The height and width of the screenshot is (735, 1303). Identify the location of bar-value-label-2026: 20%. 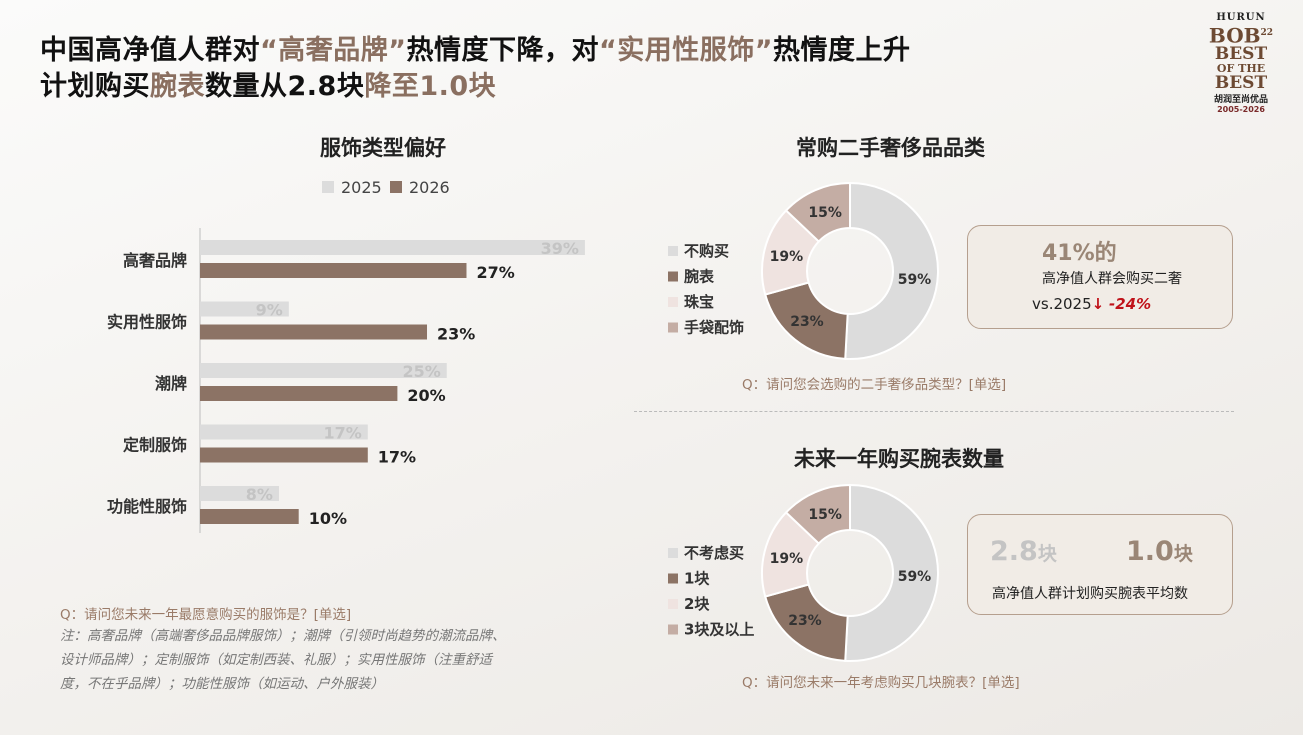
(426, 395).